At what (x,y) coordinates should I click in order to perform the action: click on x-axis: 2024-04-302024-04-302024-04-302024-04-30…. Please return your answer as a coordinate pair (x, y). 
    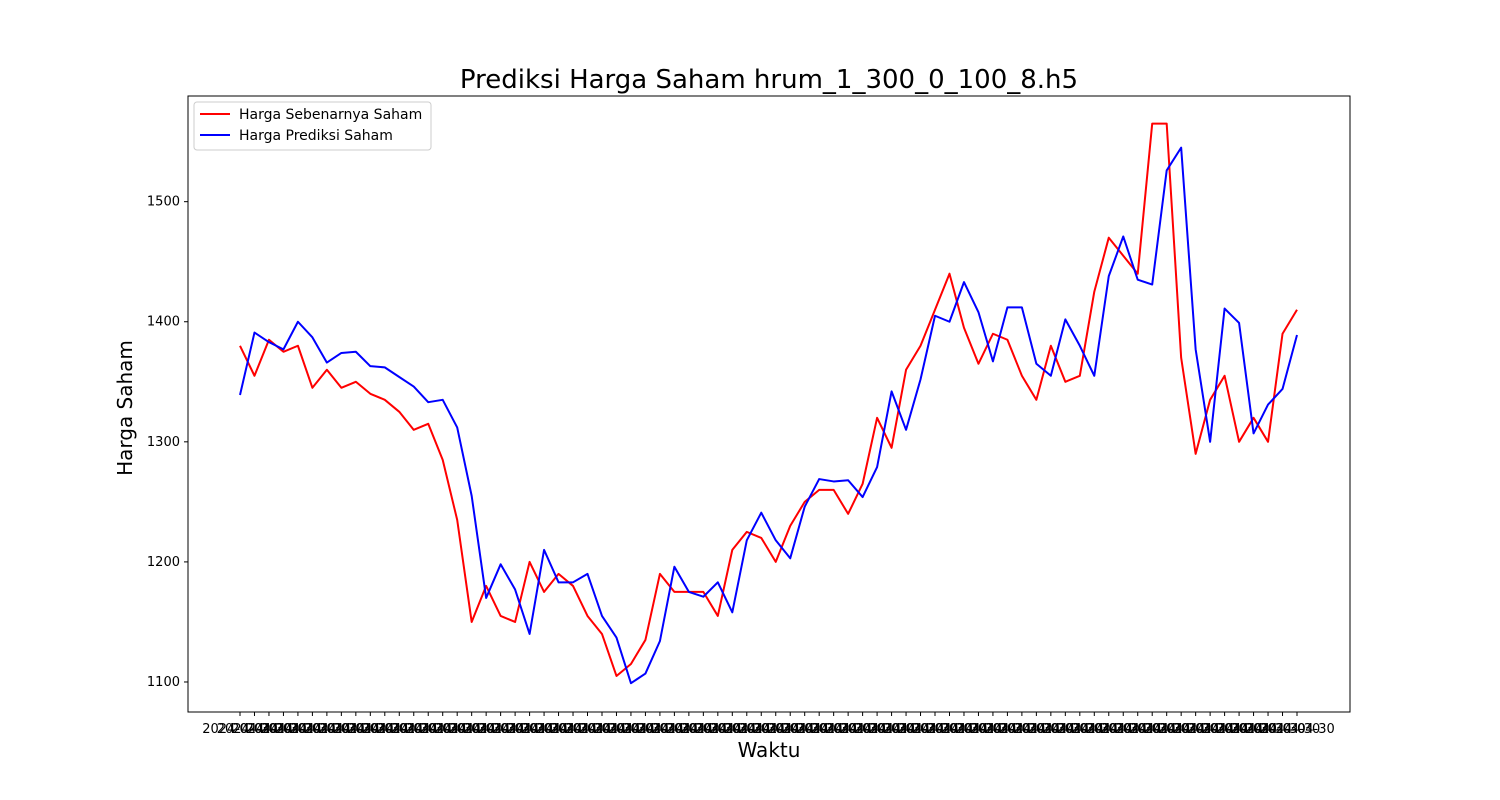
    Looking at the image, I should click on (768, 724).